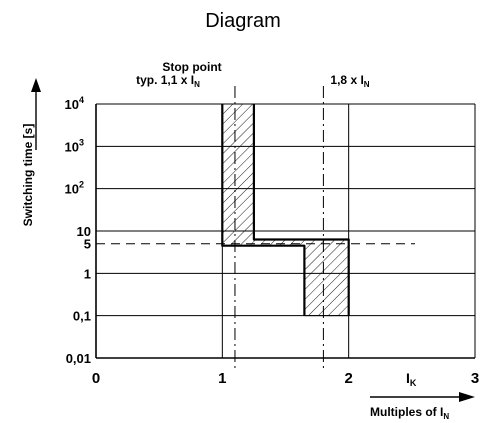 This screenshot has width=486, height=423. I want to click on x-tick-label: 1, so click(222, 378).